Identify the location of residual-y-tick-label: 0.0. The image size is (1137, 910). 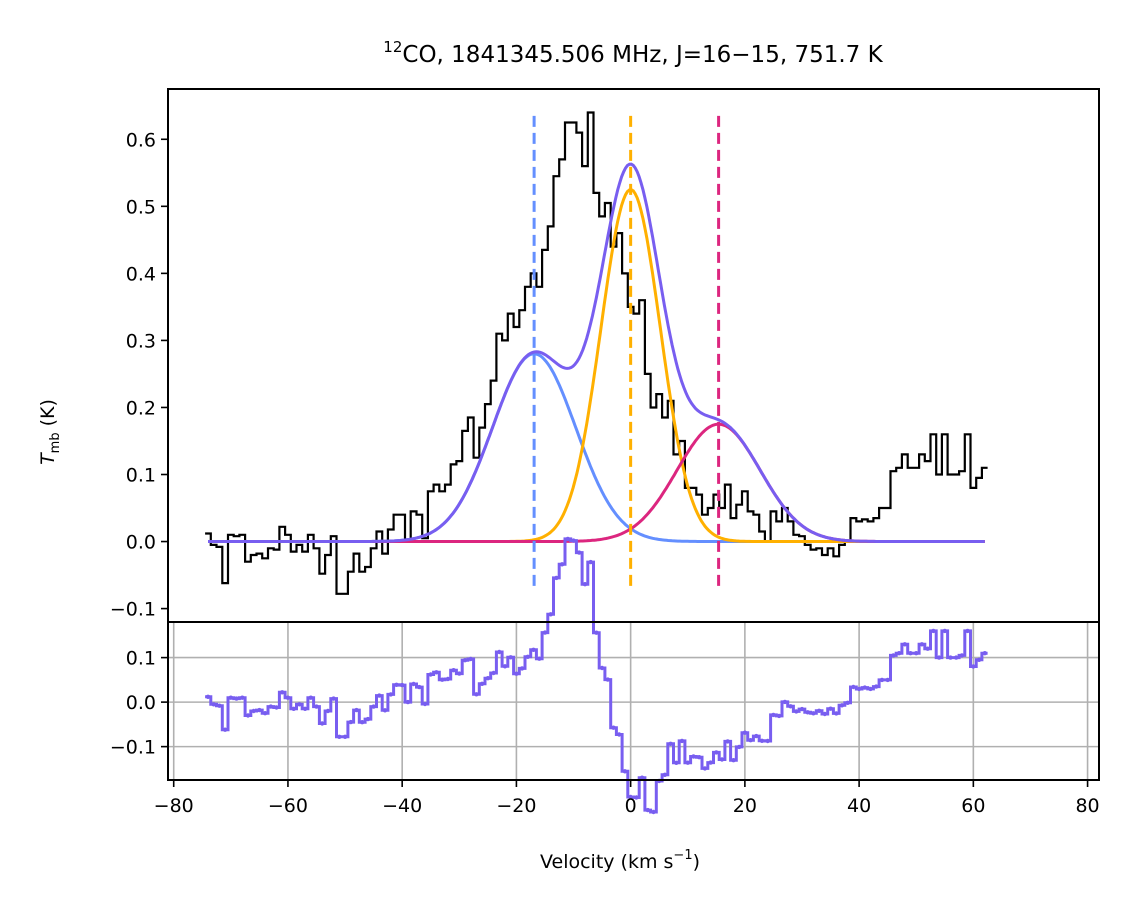
(141, 703).